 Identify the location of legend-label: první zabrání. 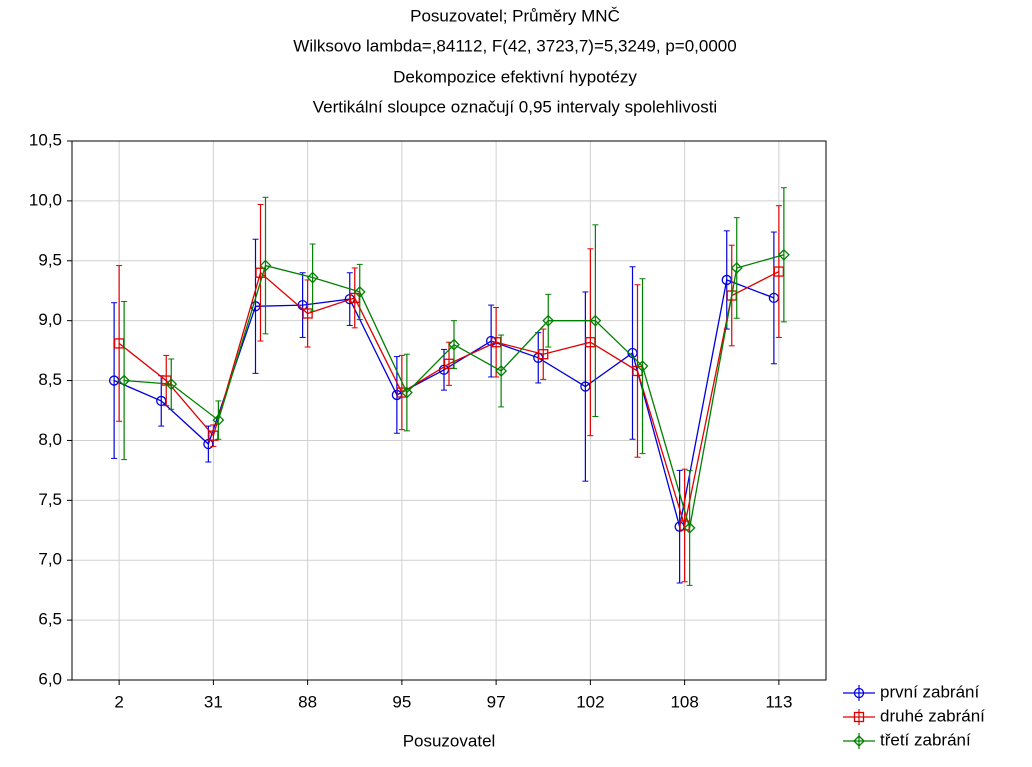
(929, 691).